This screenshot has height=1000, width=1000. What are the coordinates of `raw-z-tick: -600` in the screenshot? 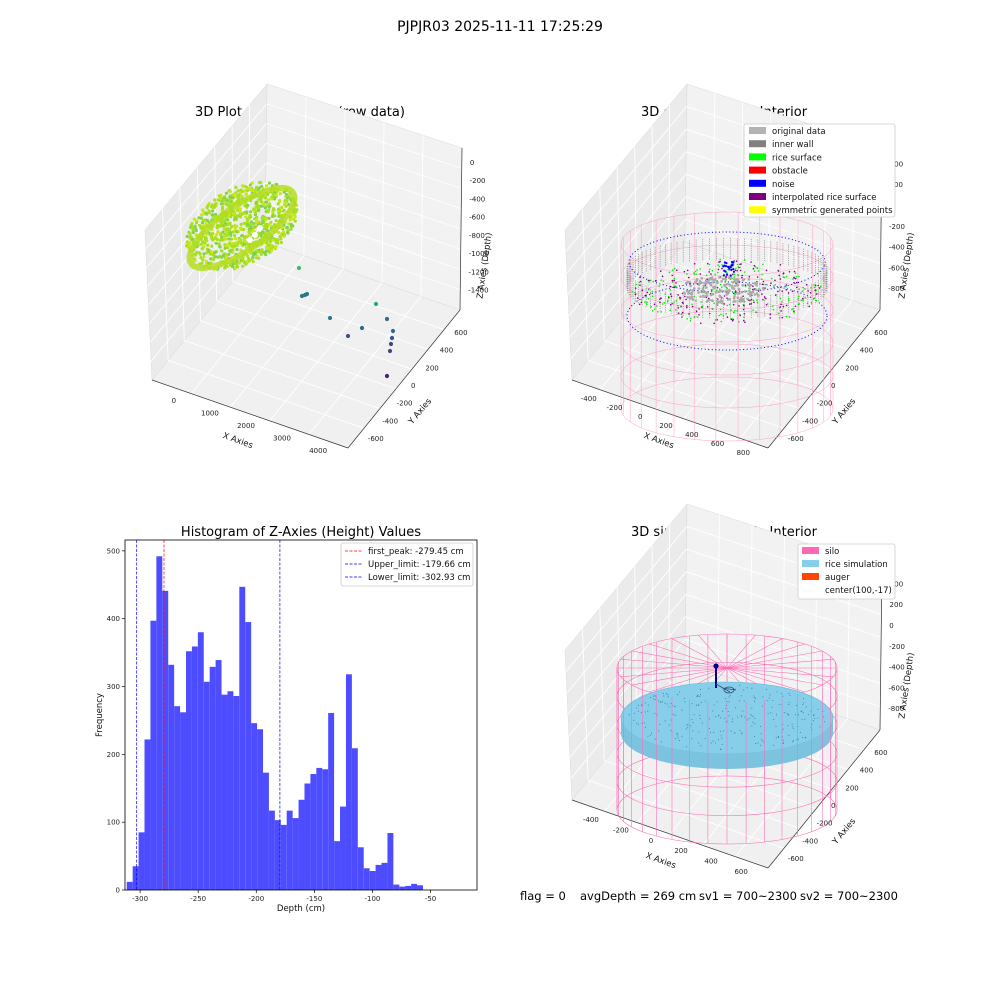 It's located at (477, 218).